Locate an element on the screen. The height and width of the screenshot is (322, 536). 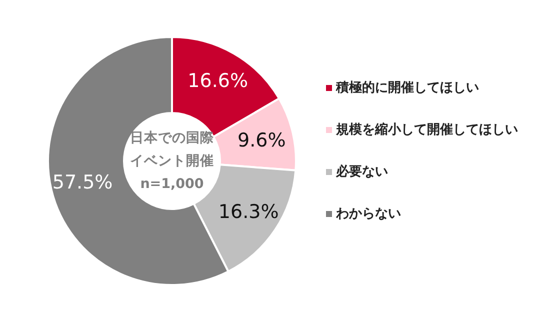
data-label: 9.6% is located at coordinates (262, 140).